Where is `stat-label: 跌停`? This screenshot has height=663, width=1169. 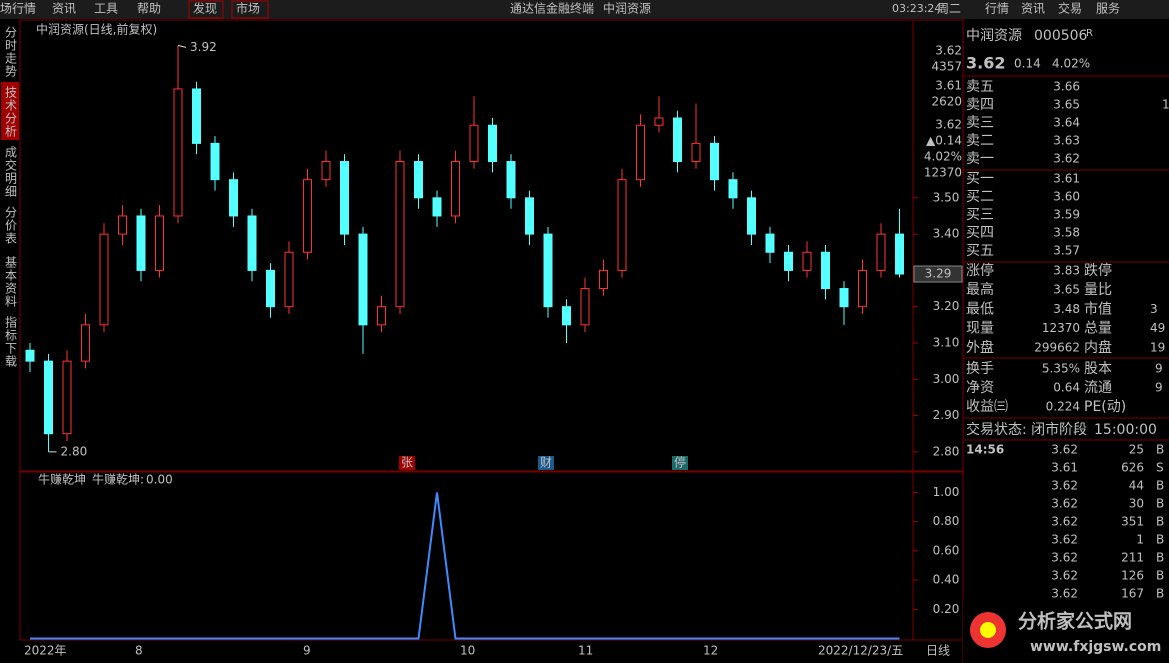
stat-label: 跌停 is located at coordinates (1098, 270).